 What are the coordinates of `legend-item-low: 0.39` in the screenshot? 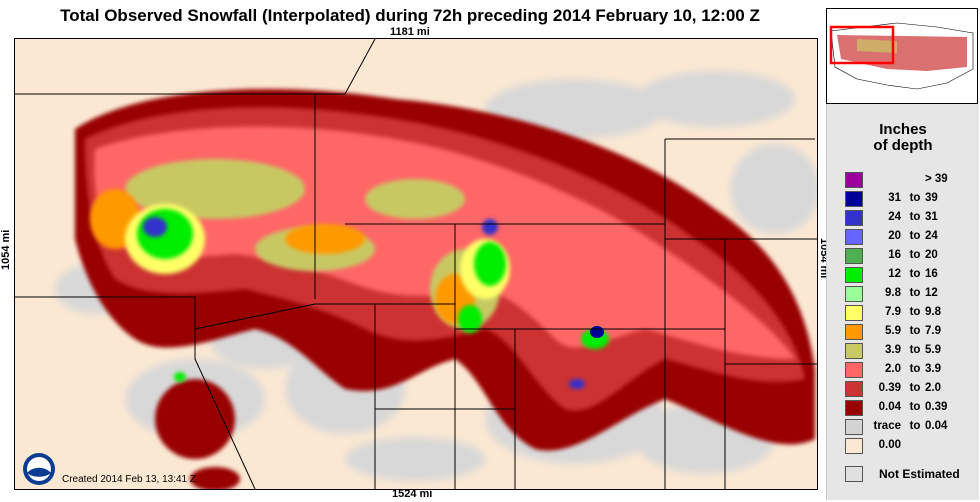 It's located at (889, 388).